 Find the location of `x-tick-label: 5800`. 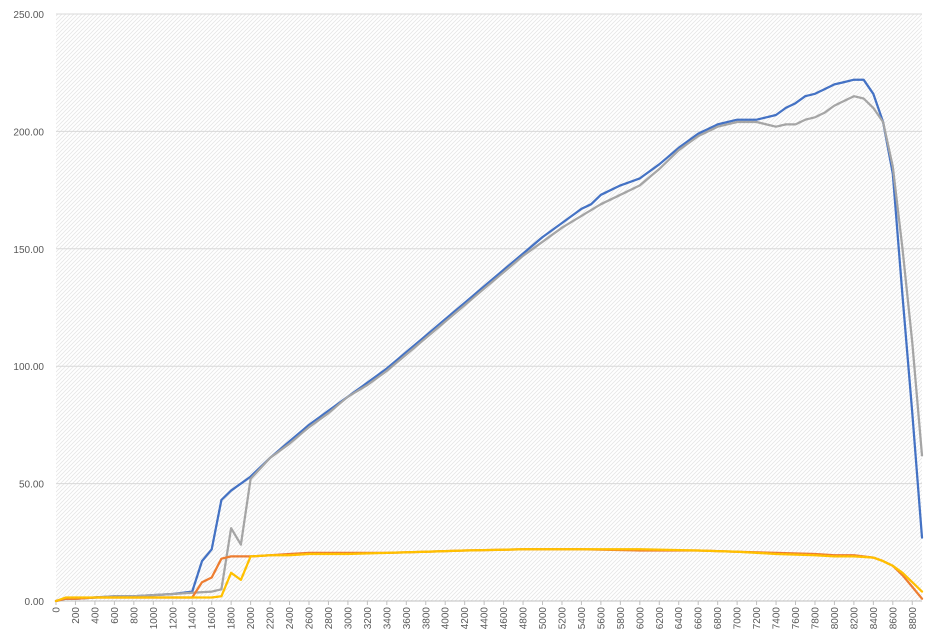

x-tick-label: 5800 is located at coordinates (621, 618).